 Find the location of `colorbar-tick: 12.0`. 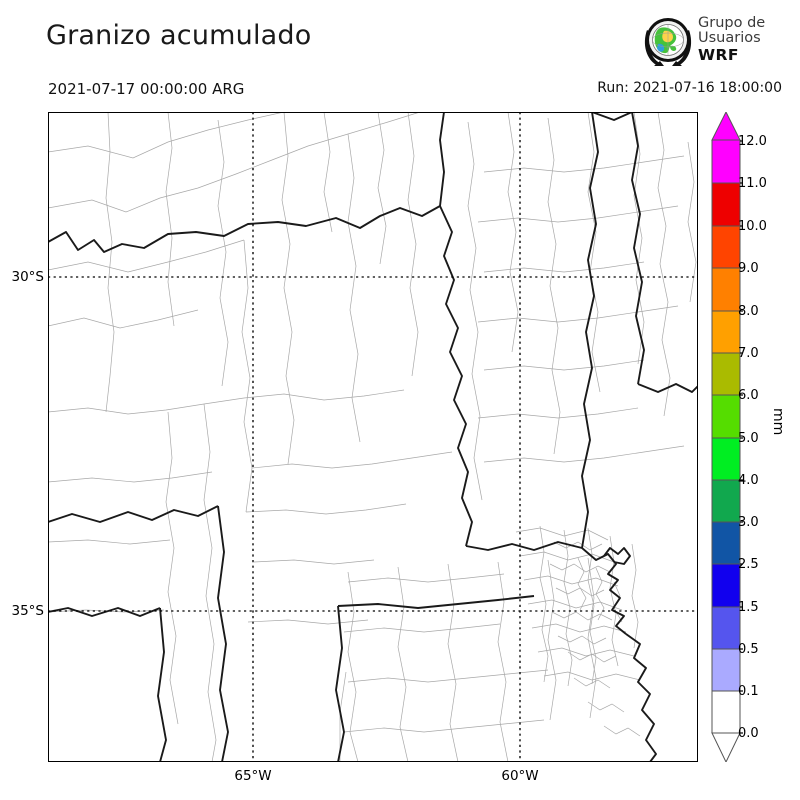

colorbar-tick: 12.0 is located at coordinates (752, 141).